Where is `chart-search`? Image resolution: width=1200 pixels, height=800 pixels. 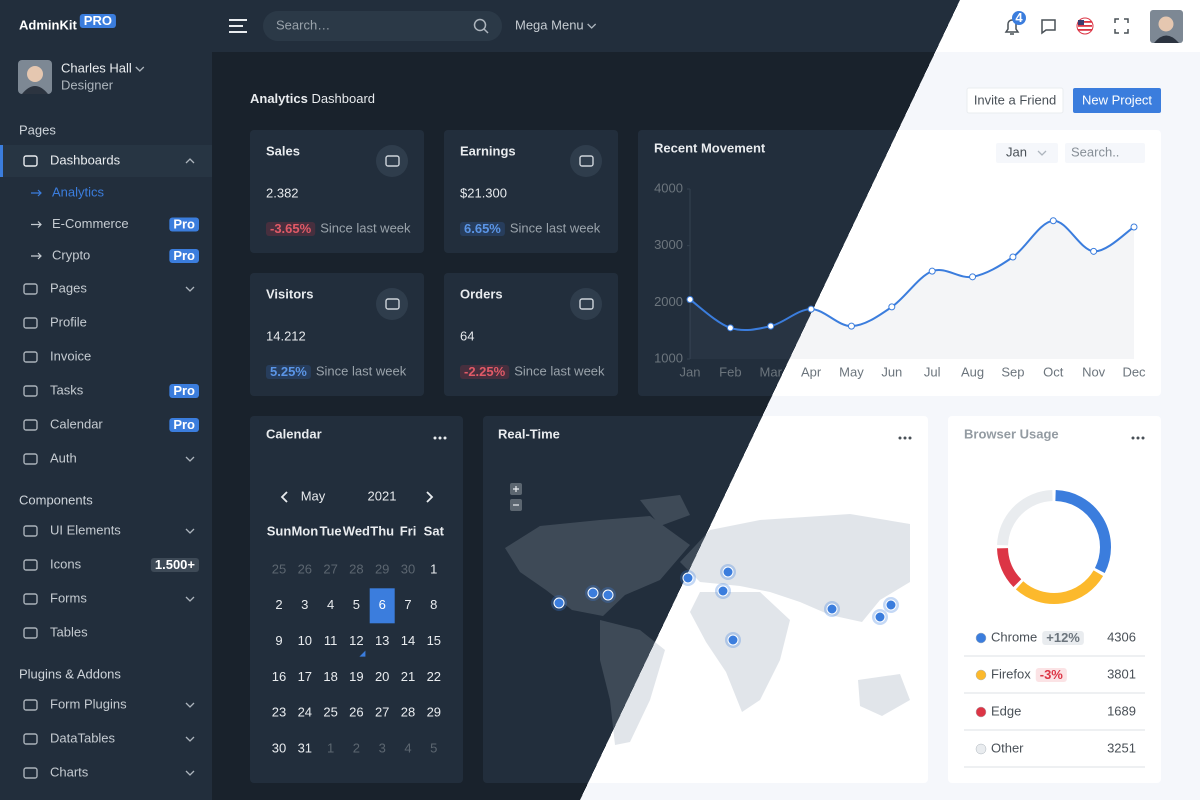 chart-search is located at coordinates (1105, 153).